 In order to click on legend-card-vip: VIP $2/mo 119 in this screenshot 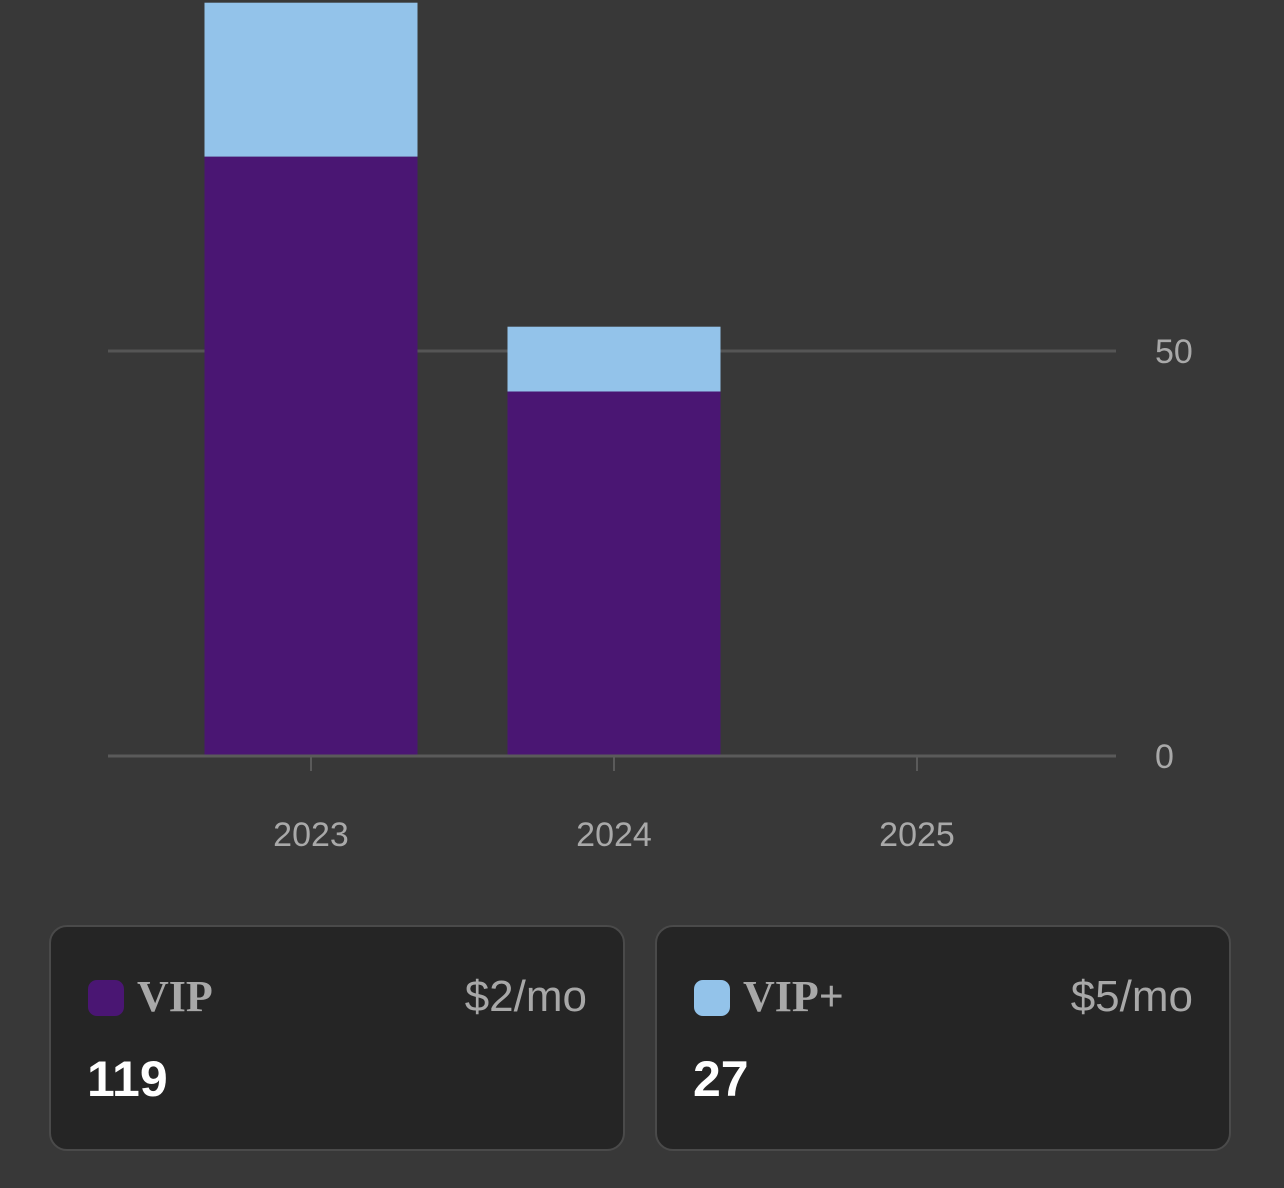, I will do `click(337, 1038)`.